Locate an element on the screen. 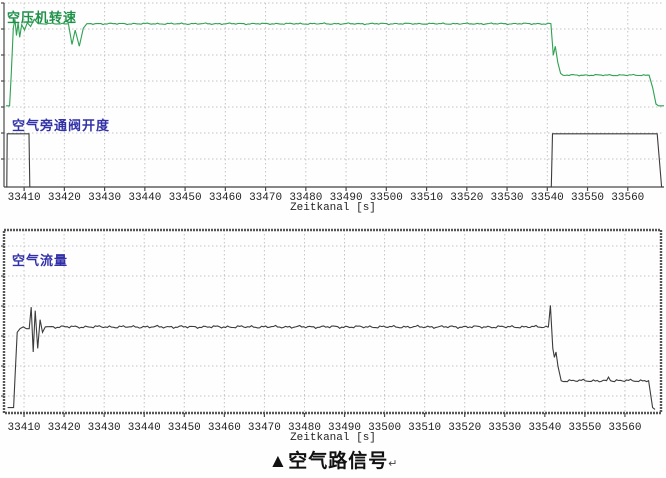 The image size is (666, 478). caption-return-mark: ↵ is located at coordinates (393, 464).